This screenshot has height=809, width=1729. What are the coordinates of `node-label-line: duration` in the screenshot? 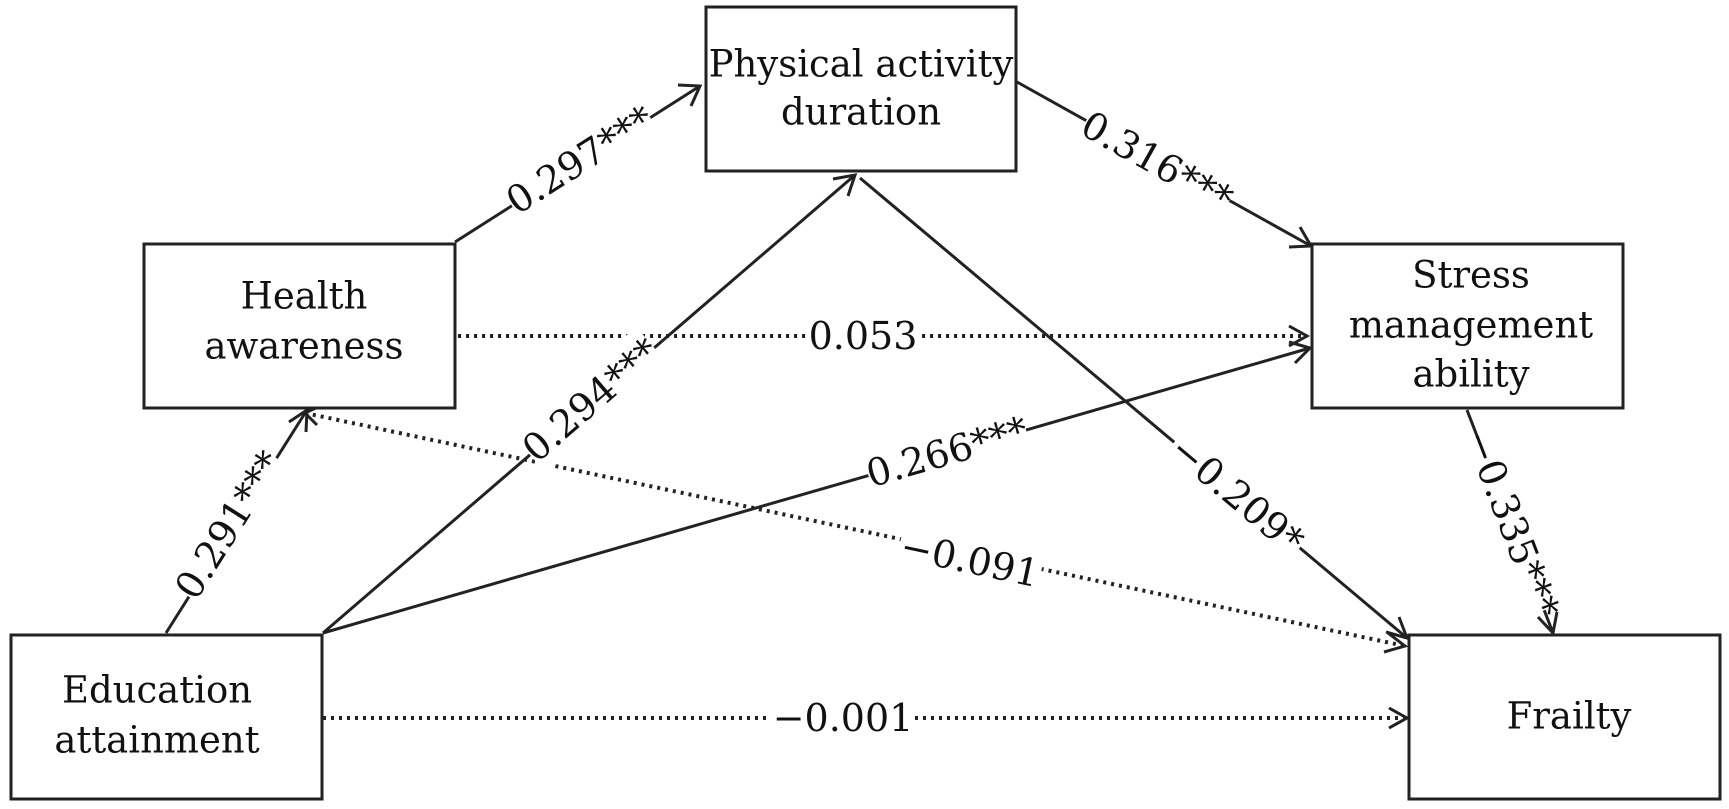 It's located at (861, 112).